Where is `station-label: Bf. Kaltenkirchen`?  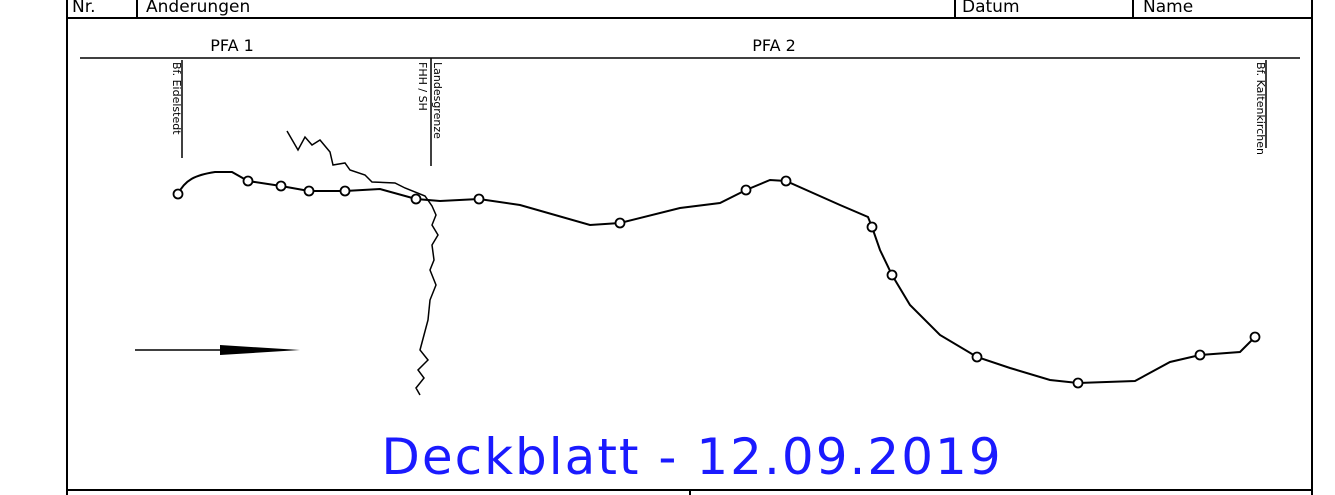 station-label: Bf. Kaltenkirchen is located at coordinates (1260, 108).